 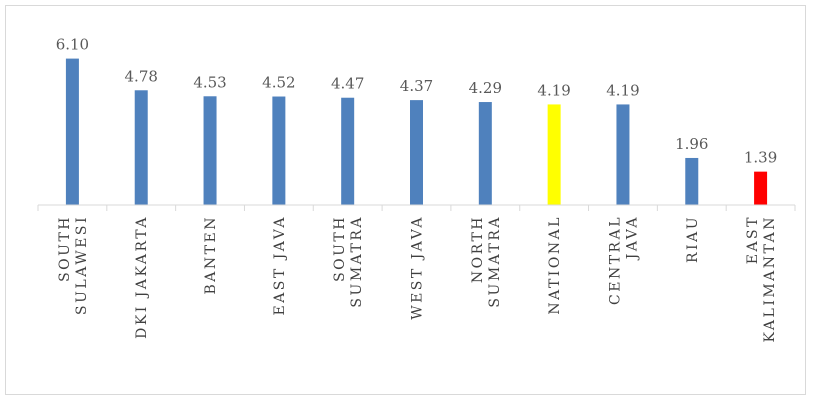 What do you see at coordinates (753, 239) in the screenshot?
I see `category-label: EAST` at bounding box center [753, 239].